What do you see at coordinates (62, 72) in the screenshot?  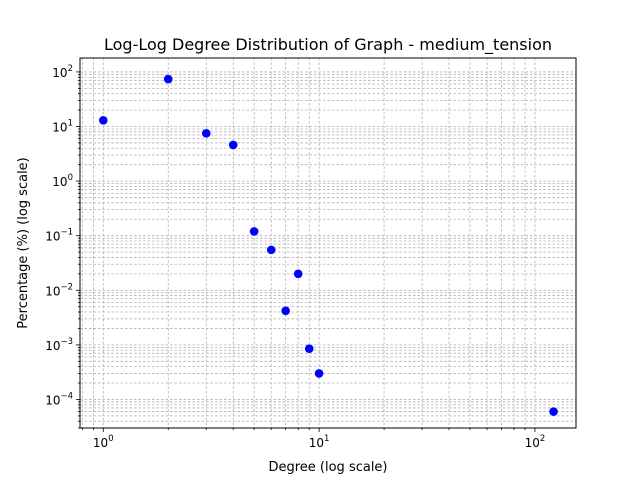 I see `y-tick-label: 10²` at bounding box center [62, 72].